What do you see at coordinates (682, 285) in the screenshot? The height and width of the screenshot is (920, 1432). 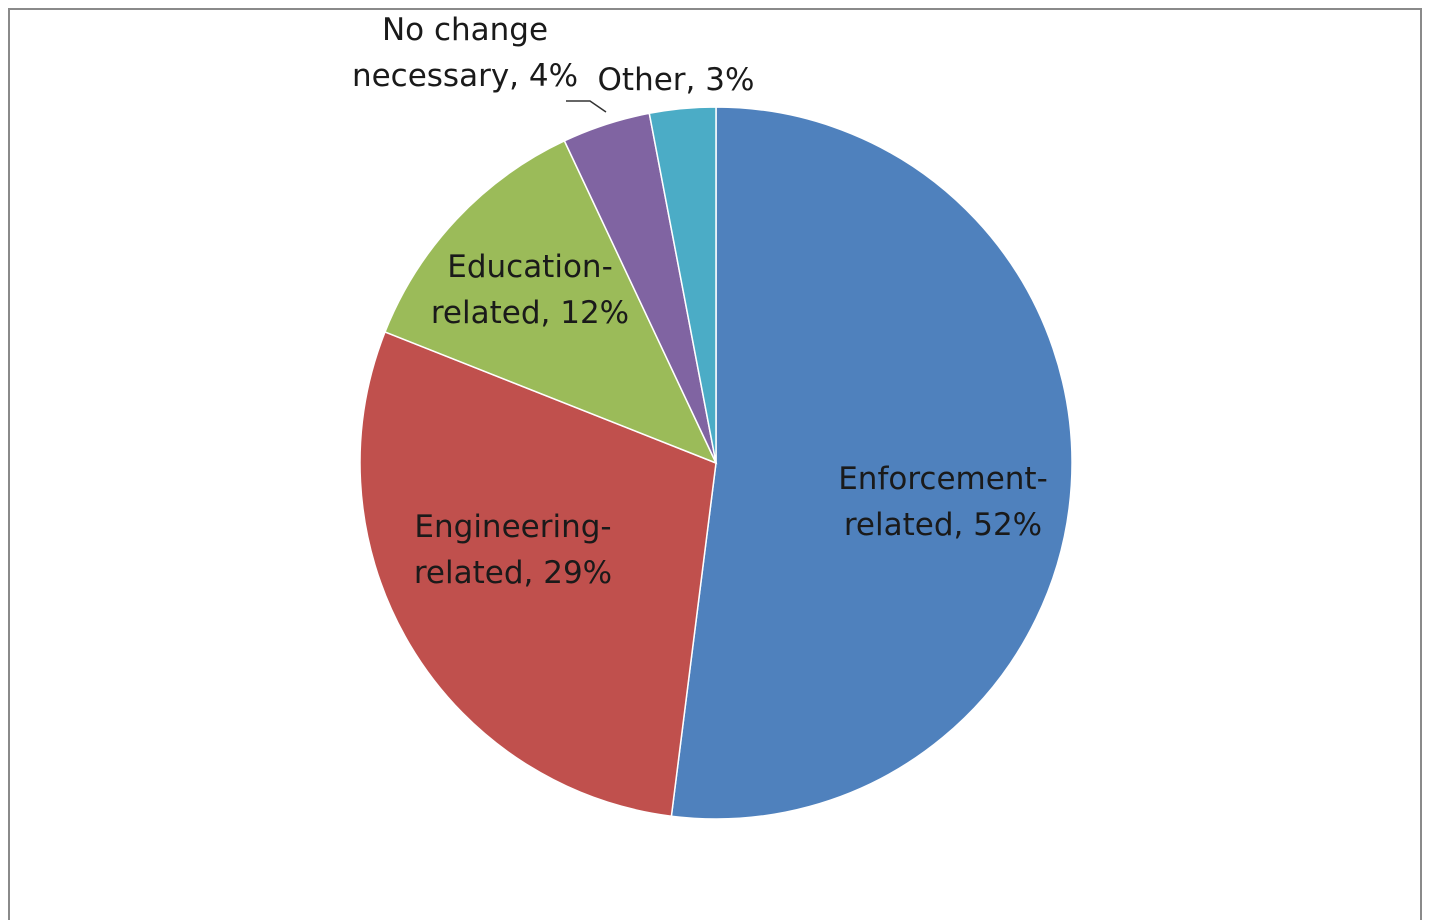 I see `slice-other` at bounding box center [682, 285].